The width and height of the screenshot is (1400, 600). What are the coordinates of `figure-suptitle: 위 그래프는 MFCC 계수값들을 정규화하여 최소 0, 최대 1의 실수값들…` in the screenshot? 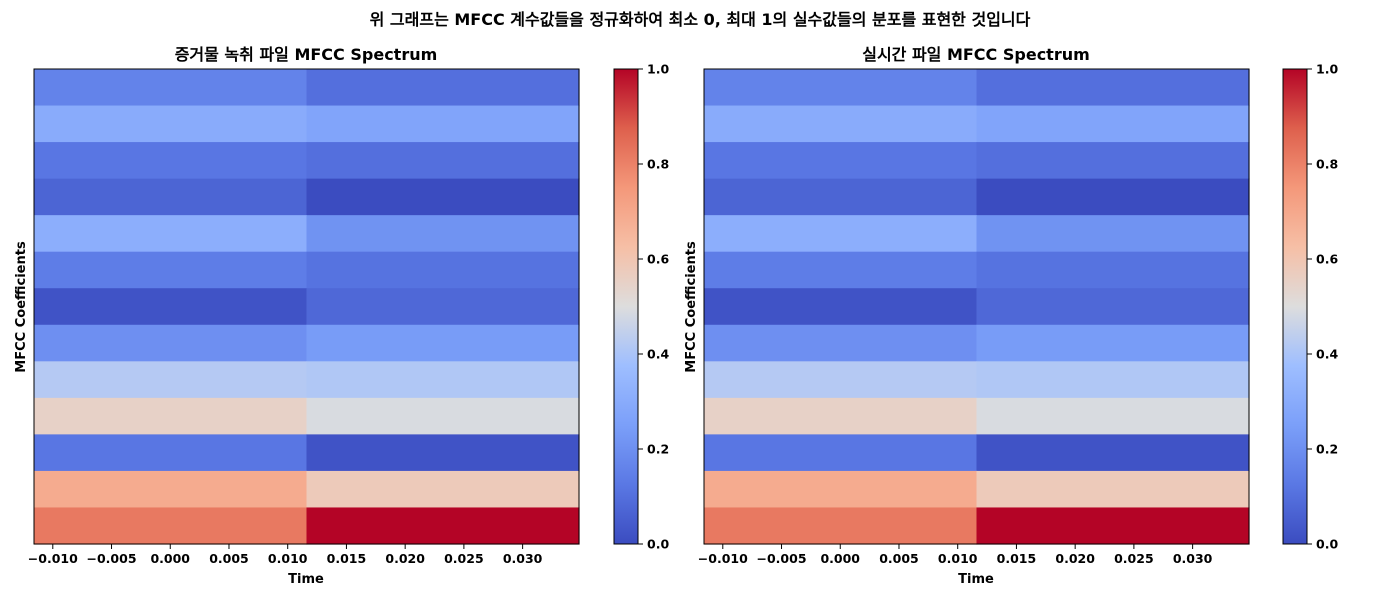 It's located at (700, 19).